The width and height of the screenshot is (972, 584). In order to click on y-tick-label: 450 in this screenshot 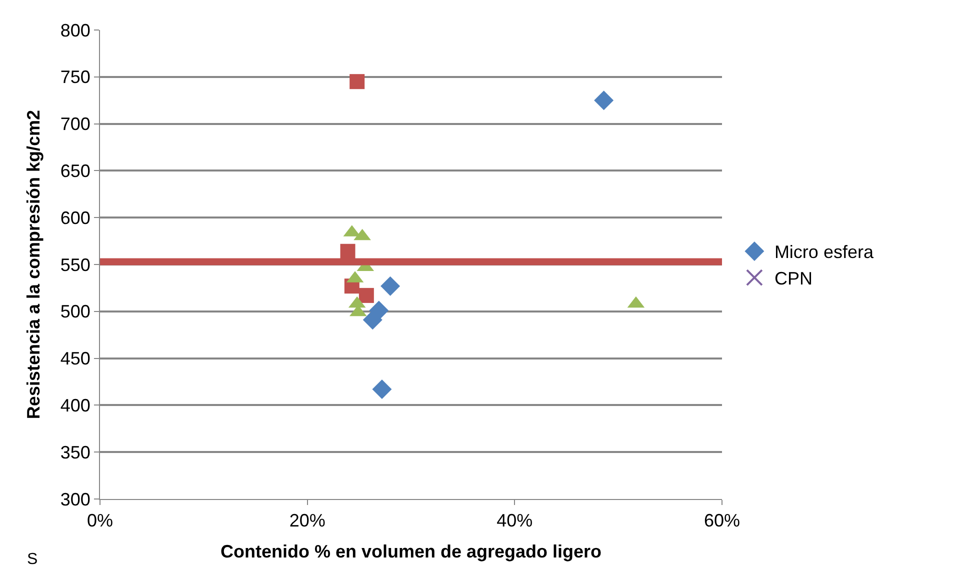, I will do `click(75, 358)`.